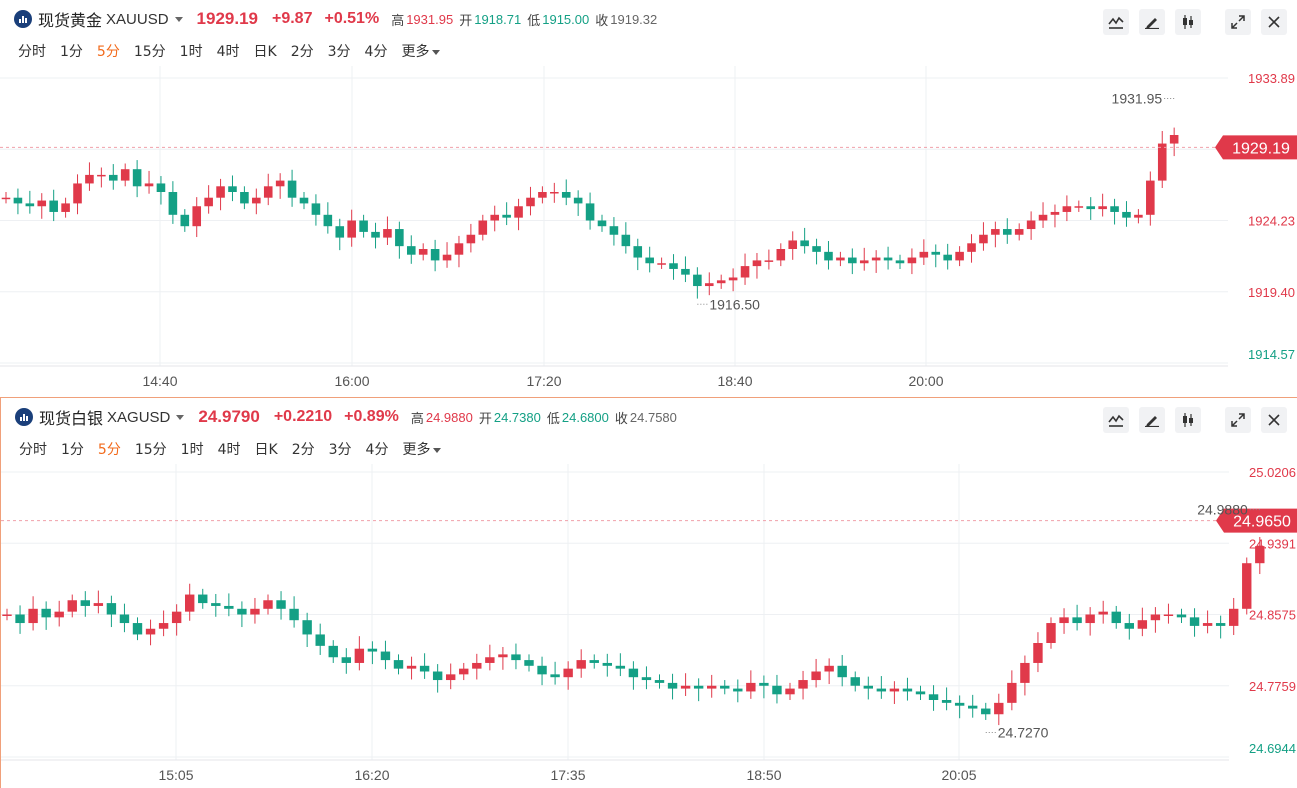  I want to click on instrument-symbol: XAUUSD, so click(137, 19).